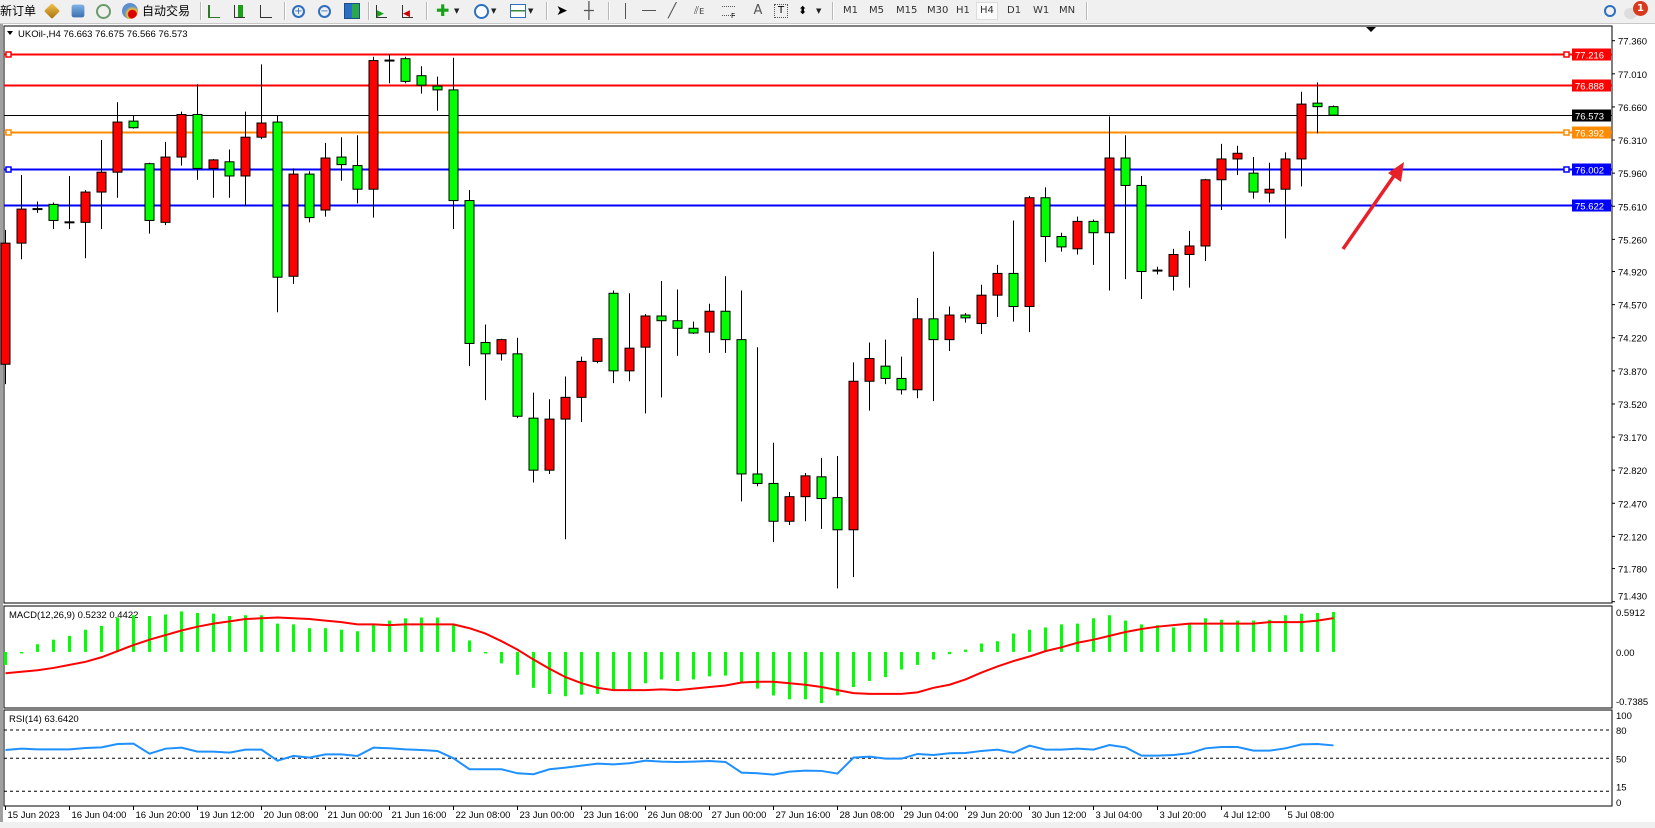  I want to click on price-tag-label: 76.573, so click(1589, 117).